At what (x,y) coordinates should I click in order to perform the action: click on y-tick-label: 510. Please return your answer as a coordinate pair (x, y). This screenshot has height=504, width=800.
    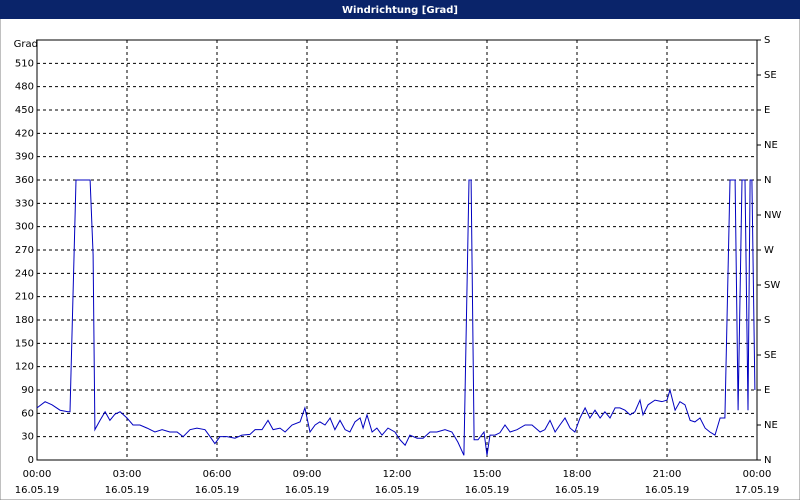
    Looking at the image, I should click on (24, 63).